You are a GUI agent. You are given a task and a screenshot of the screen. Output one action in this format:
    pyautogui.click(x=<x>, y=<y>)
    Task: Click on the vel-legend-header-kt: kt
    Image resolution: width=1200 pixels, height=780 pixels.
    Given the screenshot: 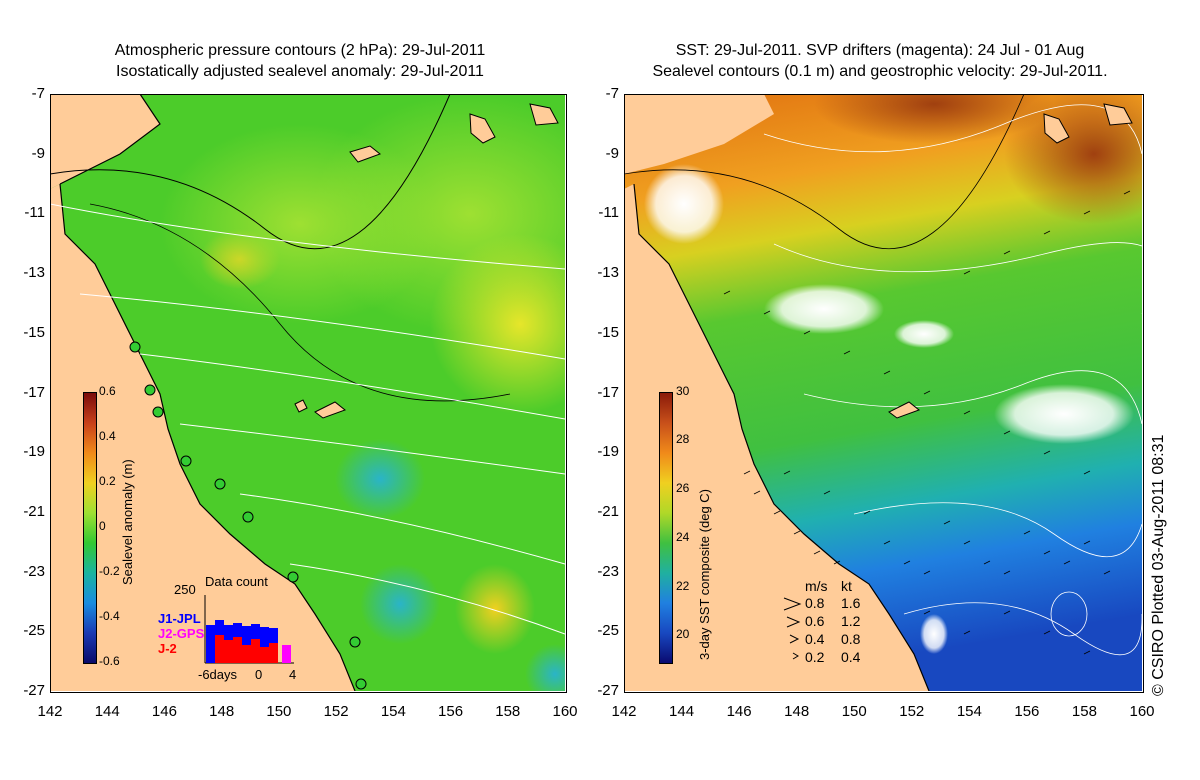 What is the action you would take?
    pyautogui.click(x=846, y=586)
    